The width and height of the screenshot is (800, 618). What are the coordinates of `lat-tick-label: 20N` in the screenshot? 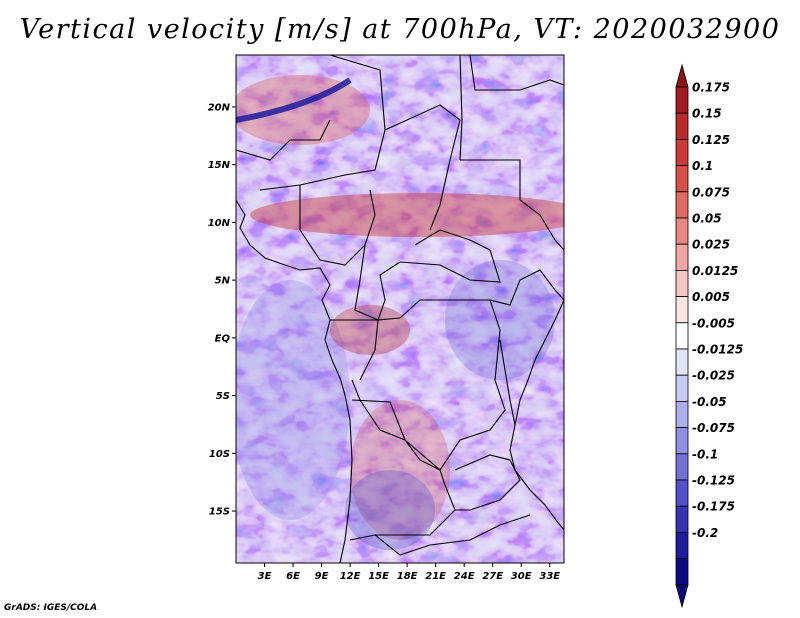 It's located at (219, 107).